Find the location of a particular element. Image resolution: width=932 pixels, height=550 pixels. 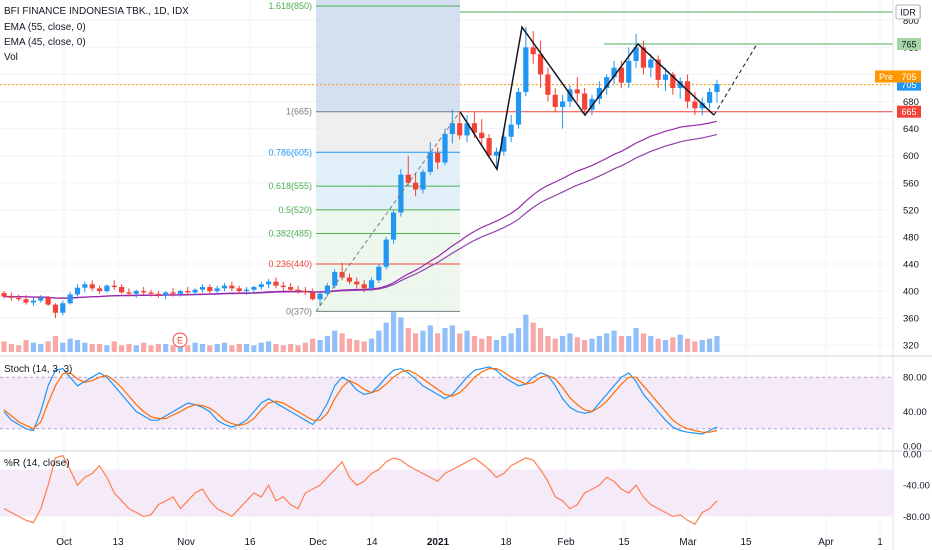

time-tick-label: 2021 is located at coordinates (438, 542).